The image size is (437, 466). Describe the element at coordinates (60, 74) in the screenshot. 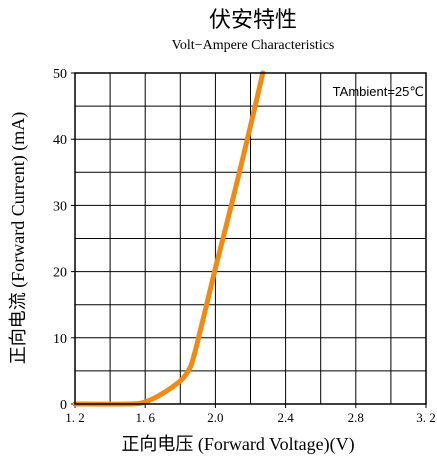

I see `y-tick-label: 50` at that location.